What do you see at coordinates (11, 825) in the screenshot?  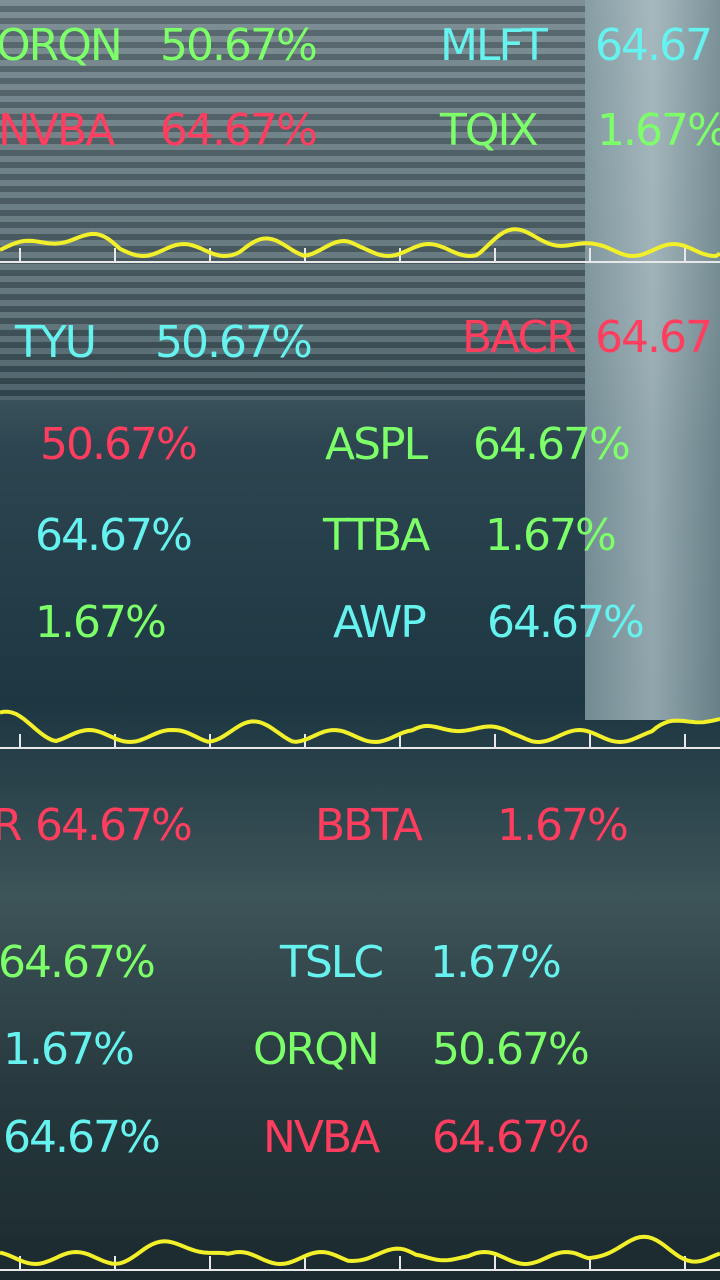 I see `ticker-symbol: R` at bounding box center [11, 825].